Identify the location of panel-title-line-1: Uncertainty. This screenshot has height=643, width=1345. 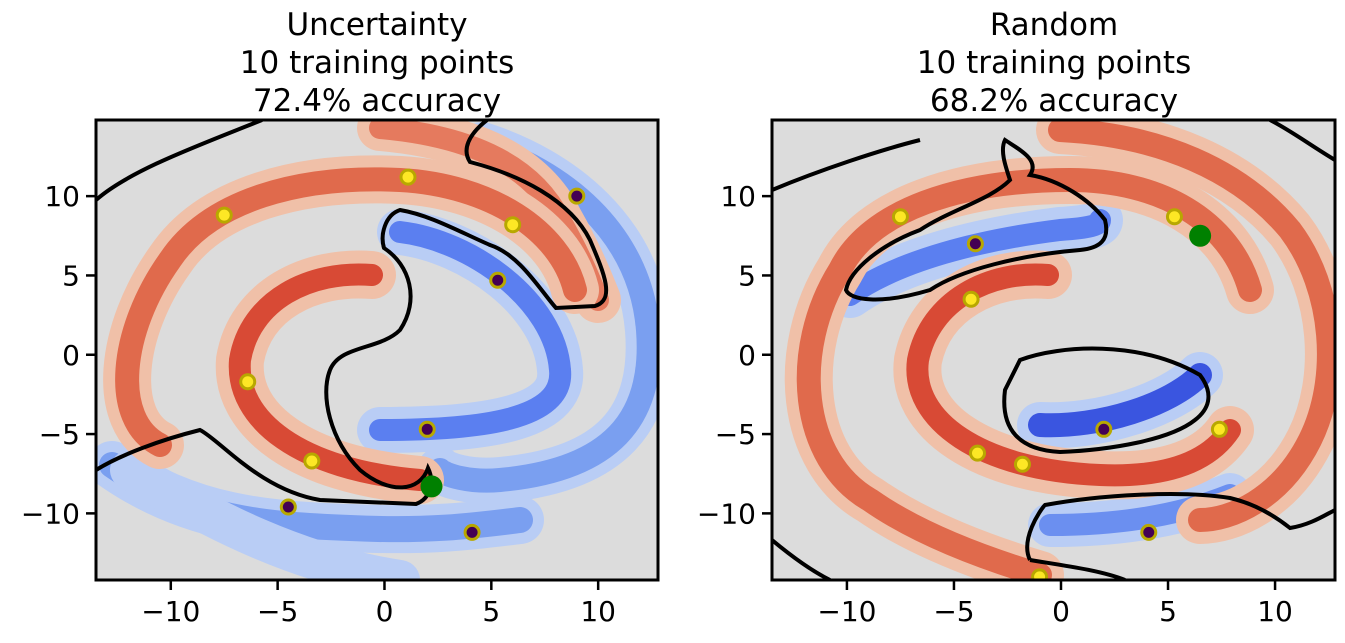
(376, 25).